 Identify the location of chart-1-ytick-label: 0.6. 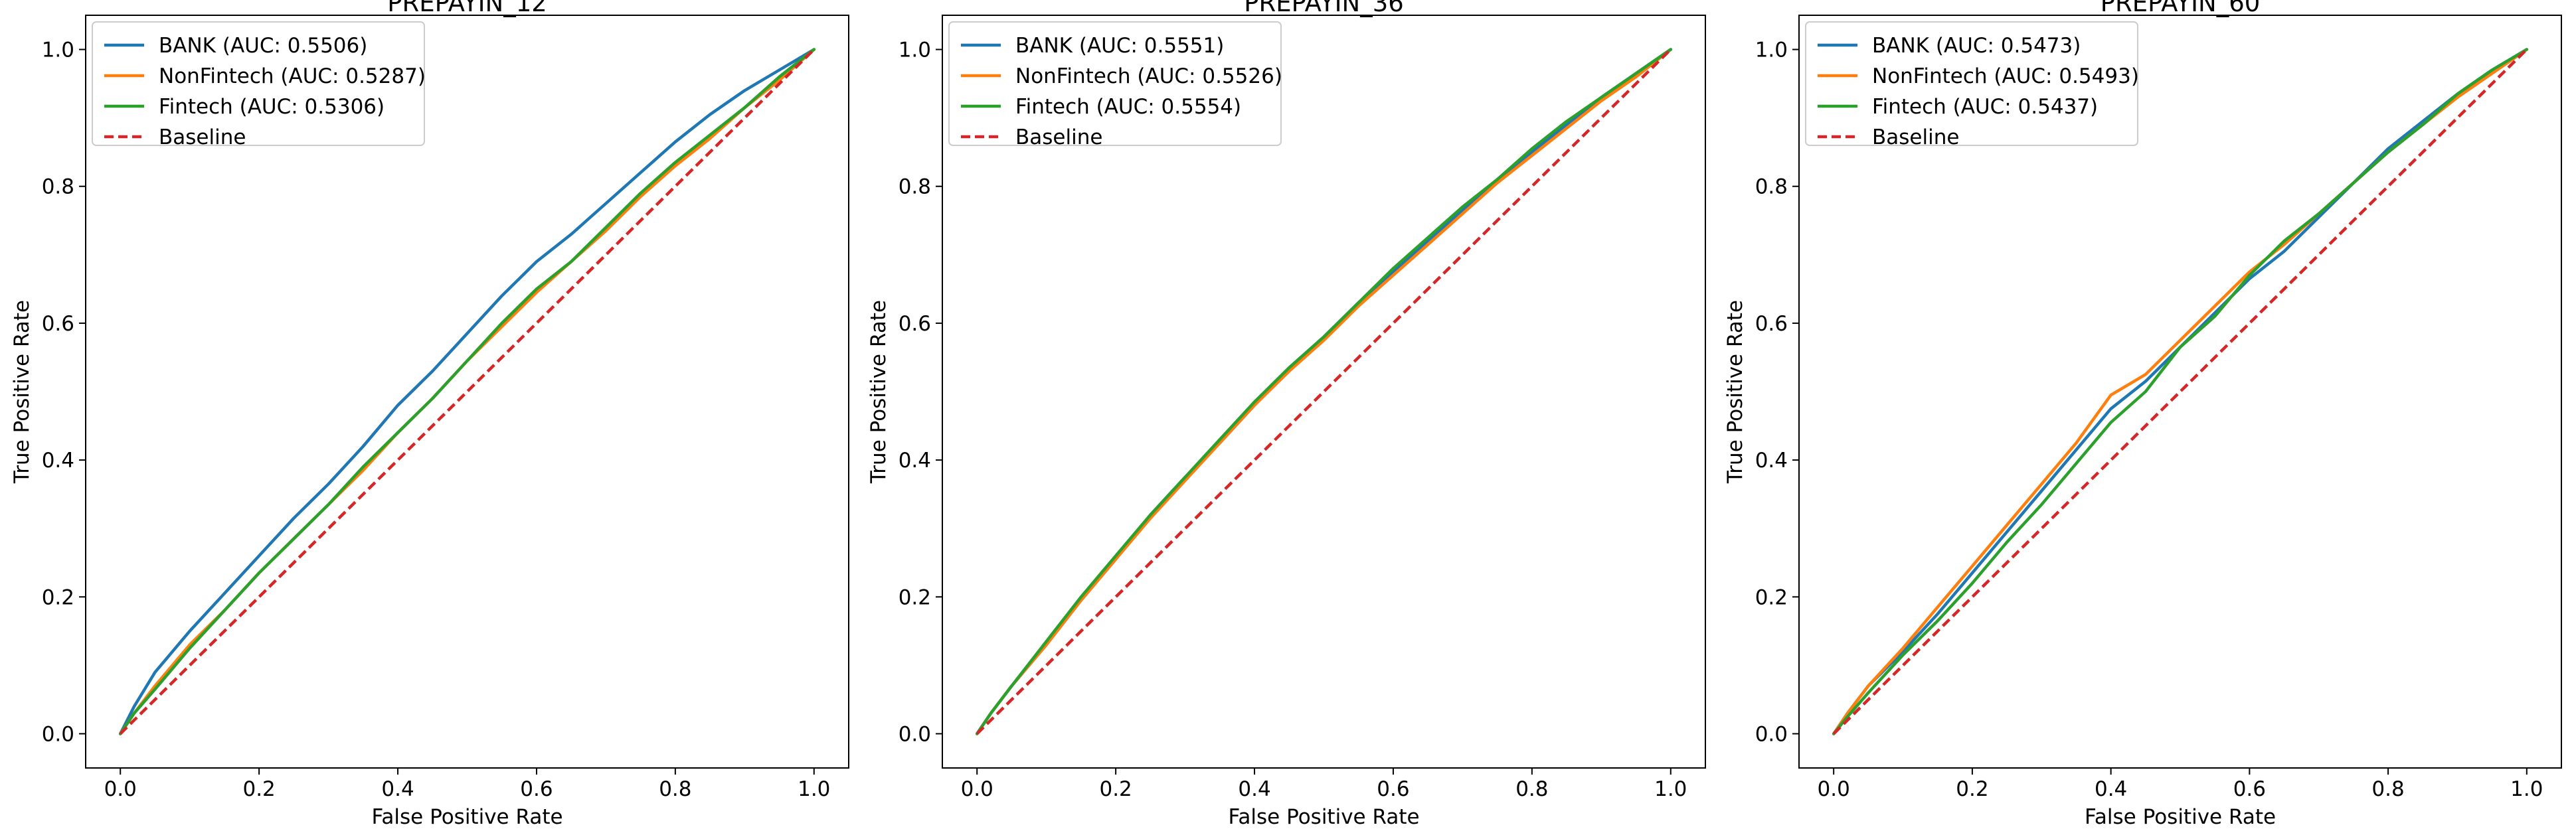
(58, 324).